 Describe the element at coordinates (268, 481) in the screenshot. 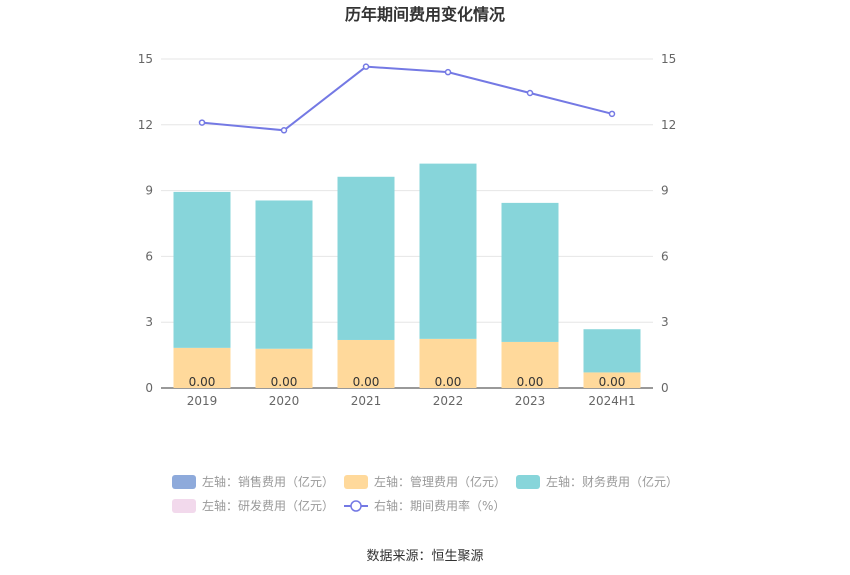

I see `legend-label: 左轴：销售费用（亿元）` at that location.